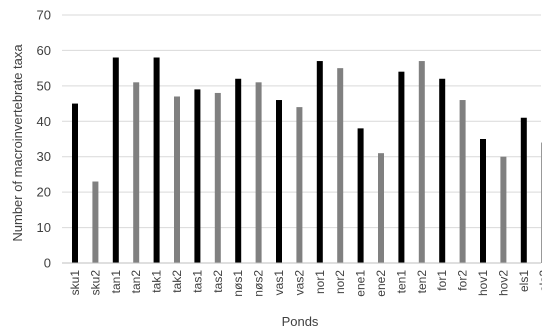 This screenshot has height=331, width=542. I want to click on bar-vas2, so click(299, 185).